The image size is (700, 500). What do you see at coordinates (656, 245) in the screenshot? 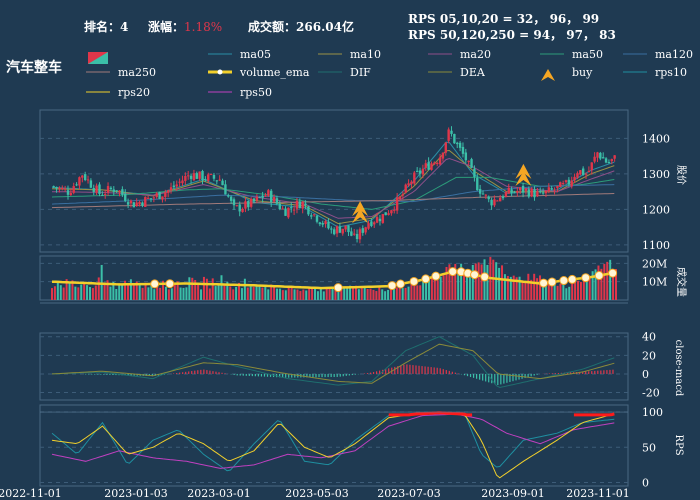
I see `price-tick-label: 1100` at bounding box center [656, 245].